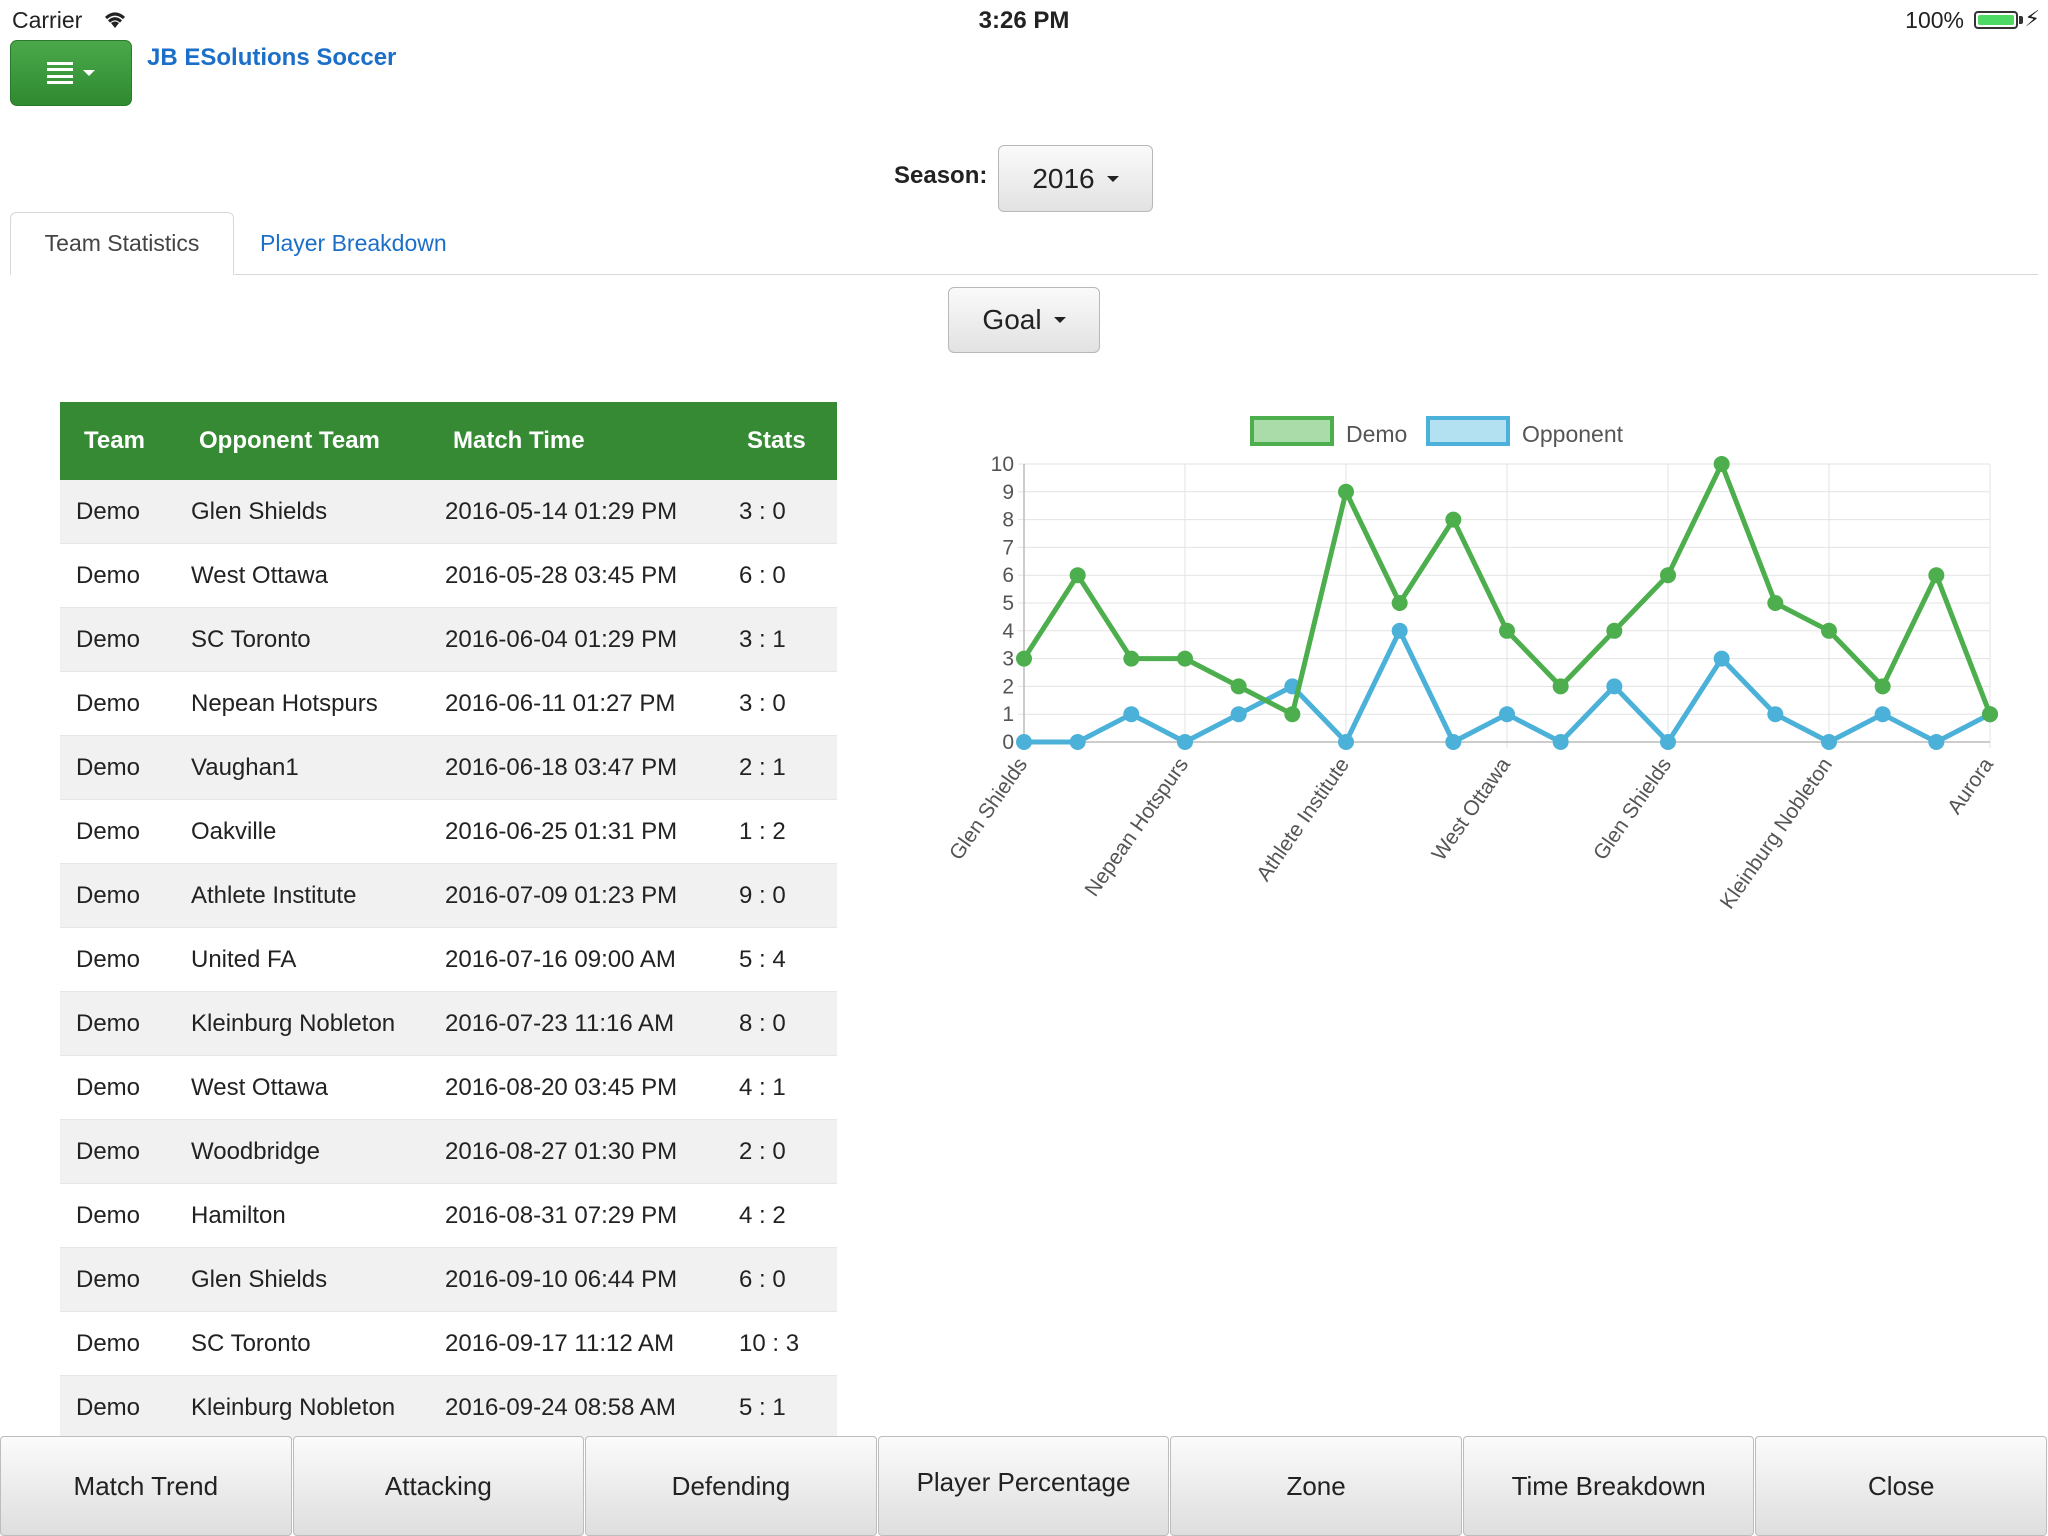 The width and height of the screenshot is (2048, 1536). What do you see at coordinates (560, 1407) in the screenshot?
I see `match-time-cell: 2016-09-24 08:58 AM` at bounding box center [560, 1407].